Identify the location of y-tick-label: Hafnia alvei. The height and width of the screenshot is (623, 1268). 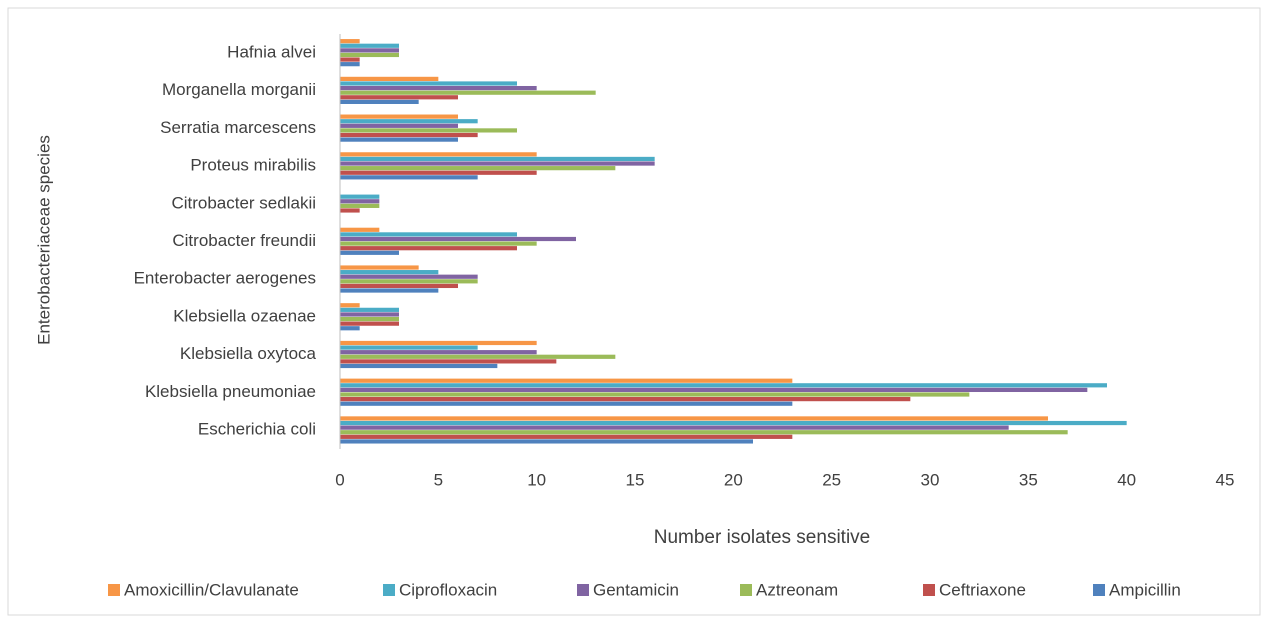
(271, 51).